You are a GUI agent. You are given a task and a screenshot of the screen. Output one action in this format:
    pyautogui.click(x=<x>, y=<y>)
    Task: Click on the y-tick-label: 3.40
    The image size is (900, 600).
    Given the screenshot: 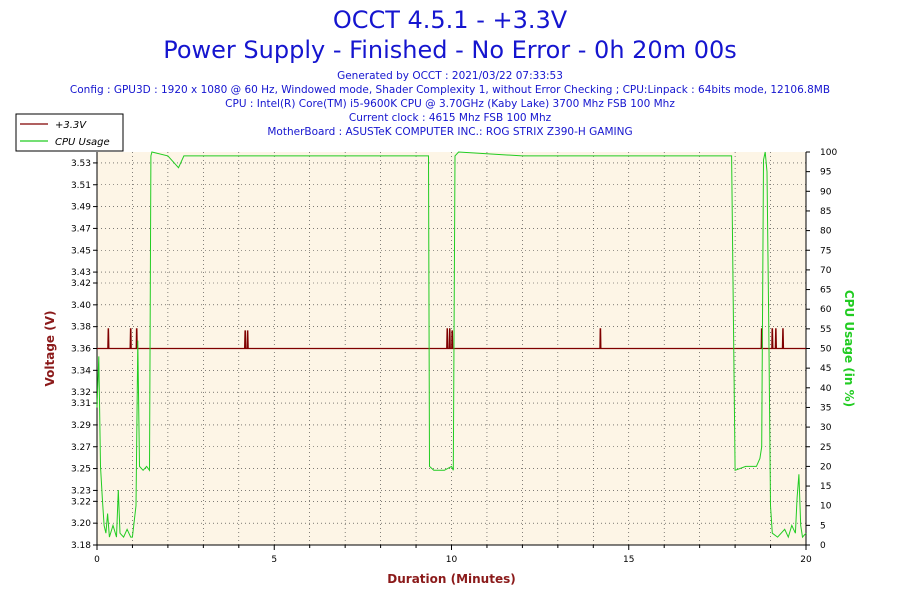 What is the action you would take?
    pyautogui.click(x=81, y=306)
    